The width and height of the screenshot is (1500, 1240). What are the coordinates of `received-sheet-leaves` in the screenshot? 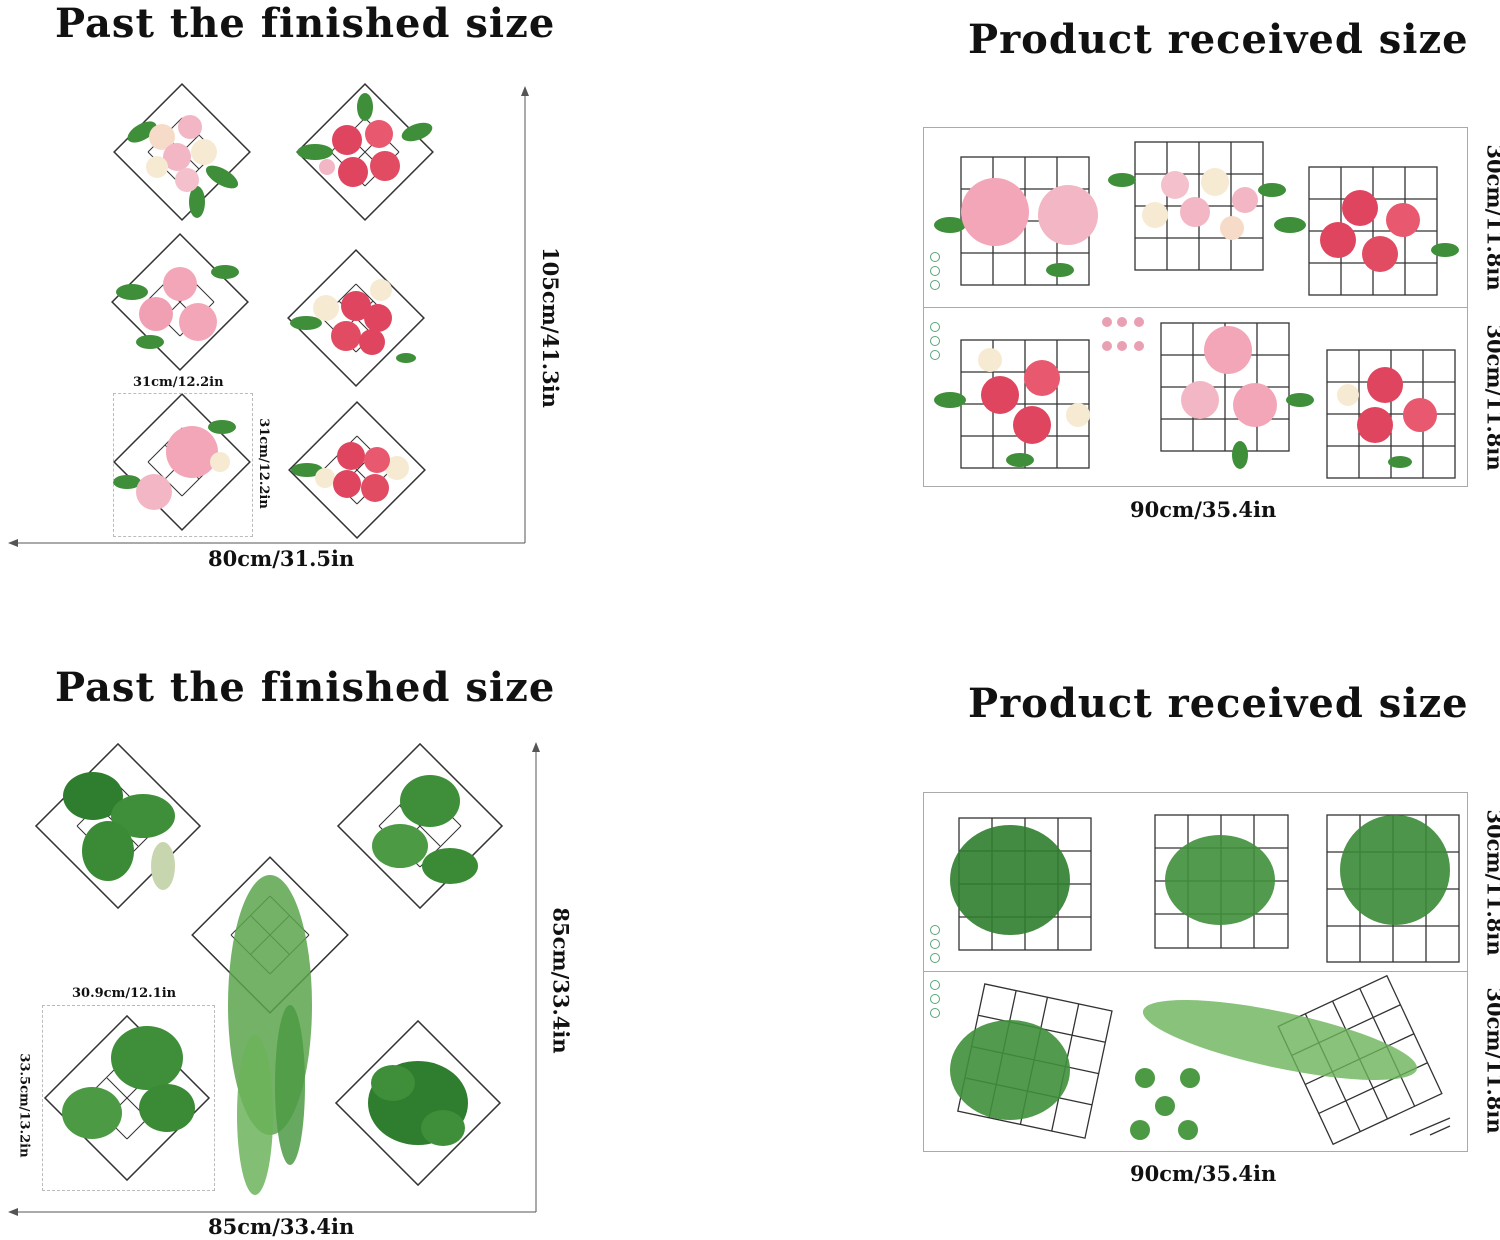 It's located at (1205, 980).